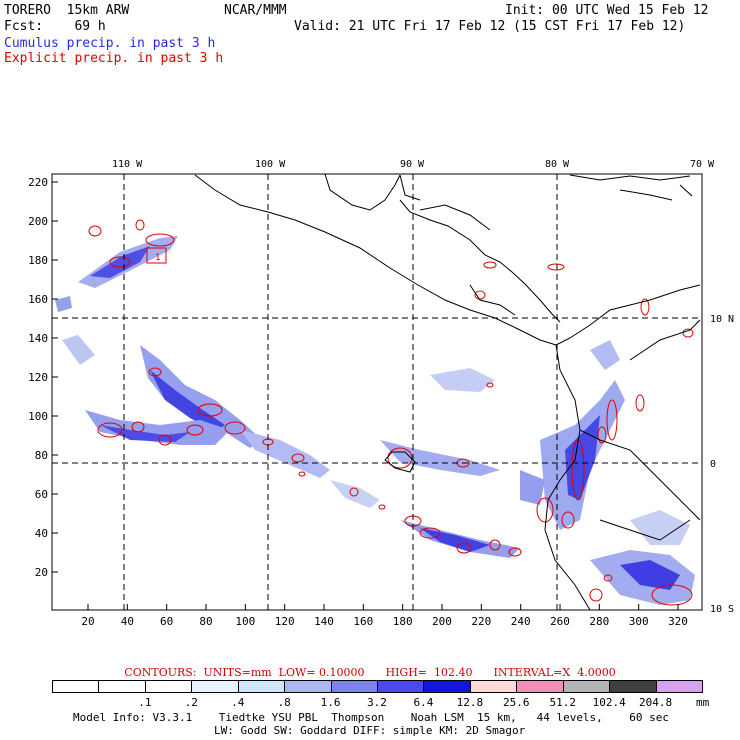  Describe the element at coordinates (38, 221) in the screenshot. I see `y-tick-label: 200` at that location.